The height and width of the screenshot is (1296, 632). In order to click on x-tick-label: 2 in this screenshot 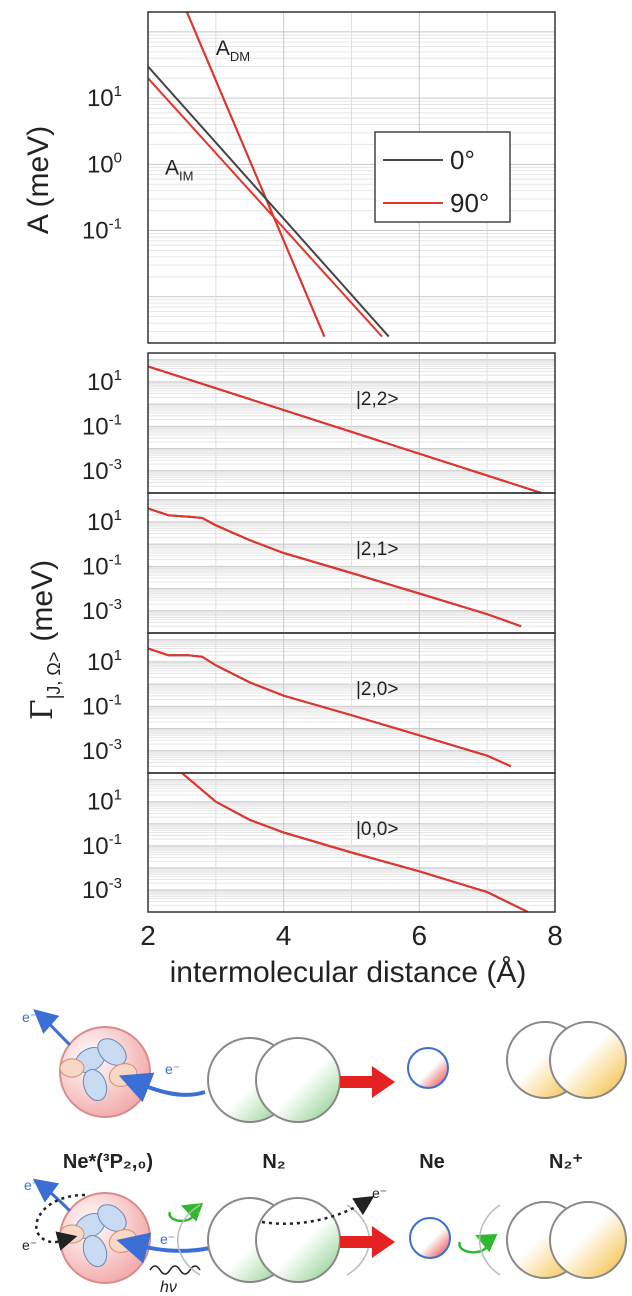, I will do `click(148, 935)`.